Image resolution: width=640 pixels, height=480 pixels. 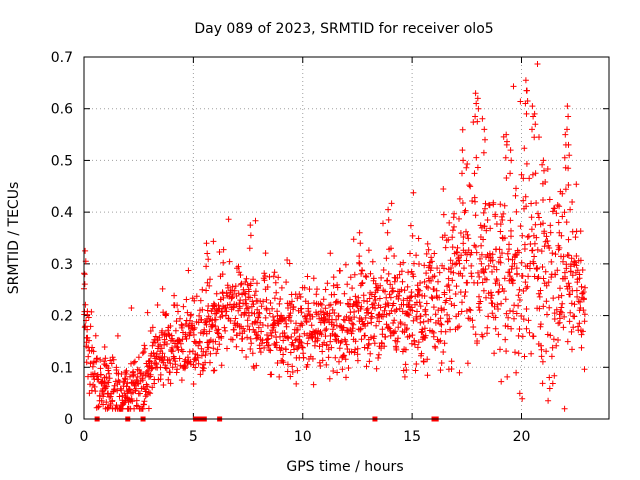 What do you see at coordinates (62, 317) in the screenshot?
I see `y-tick-label: 0.2` at bounding box center [62, 317].